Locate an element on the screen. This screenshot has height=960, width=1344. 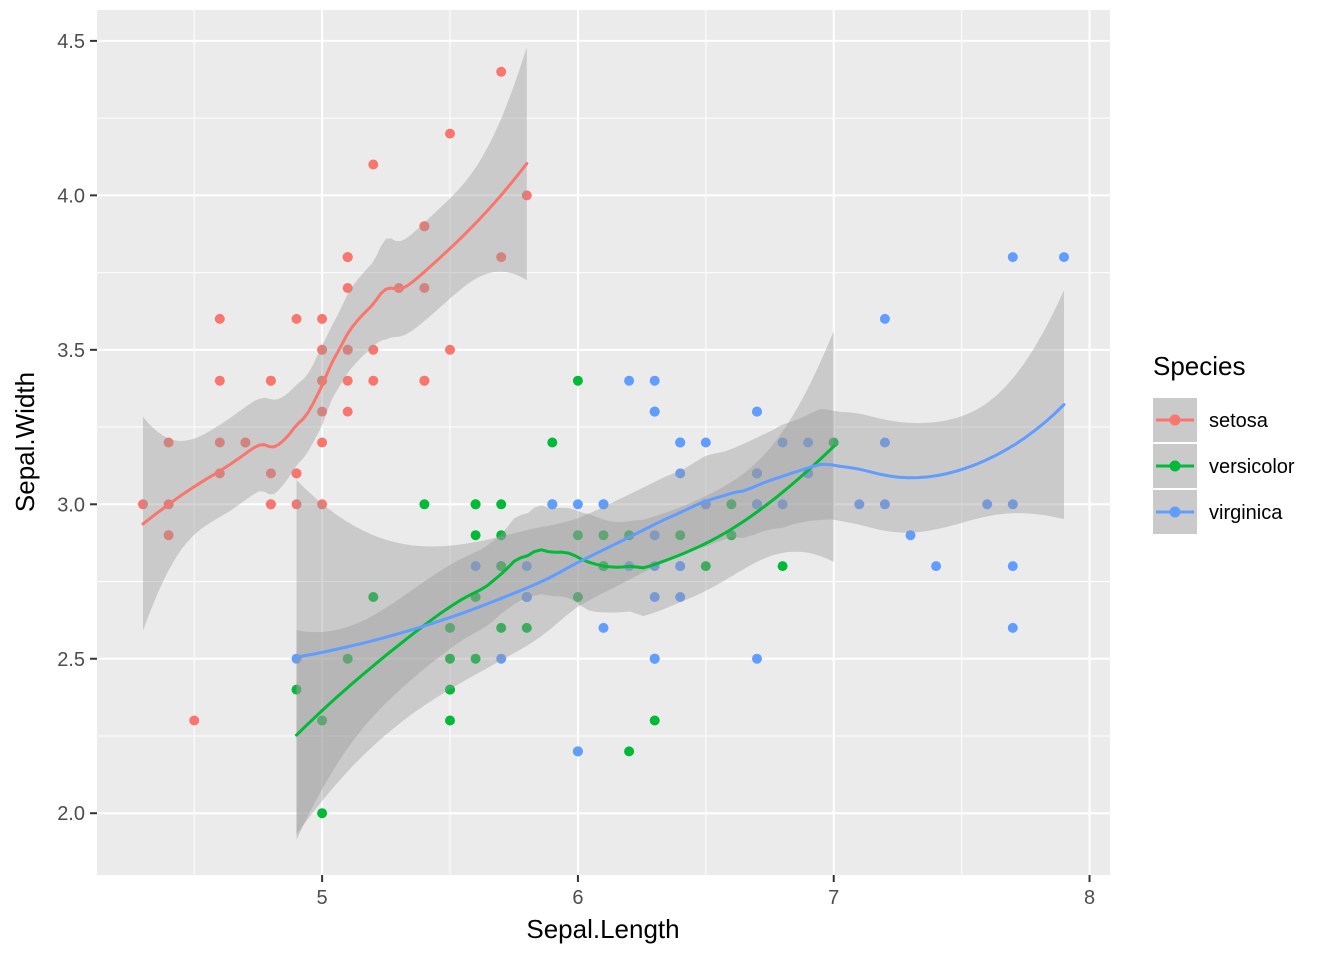
smooth-line-versicolor is located at coordinates (565, 591).